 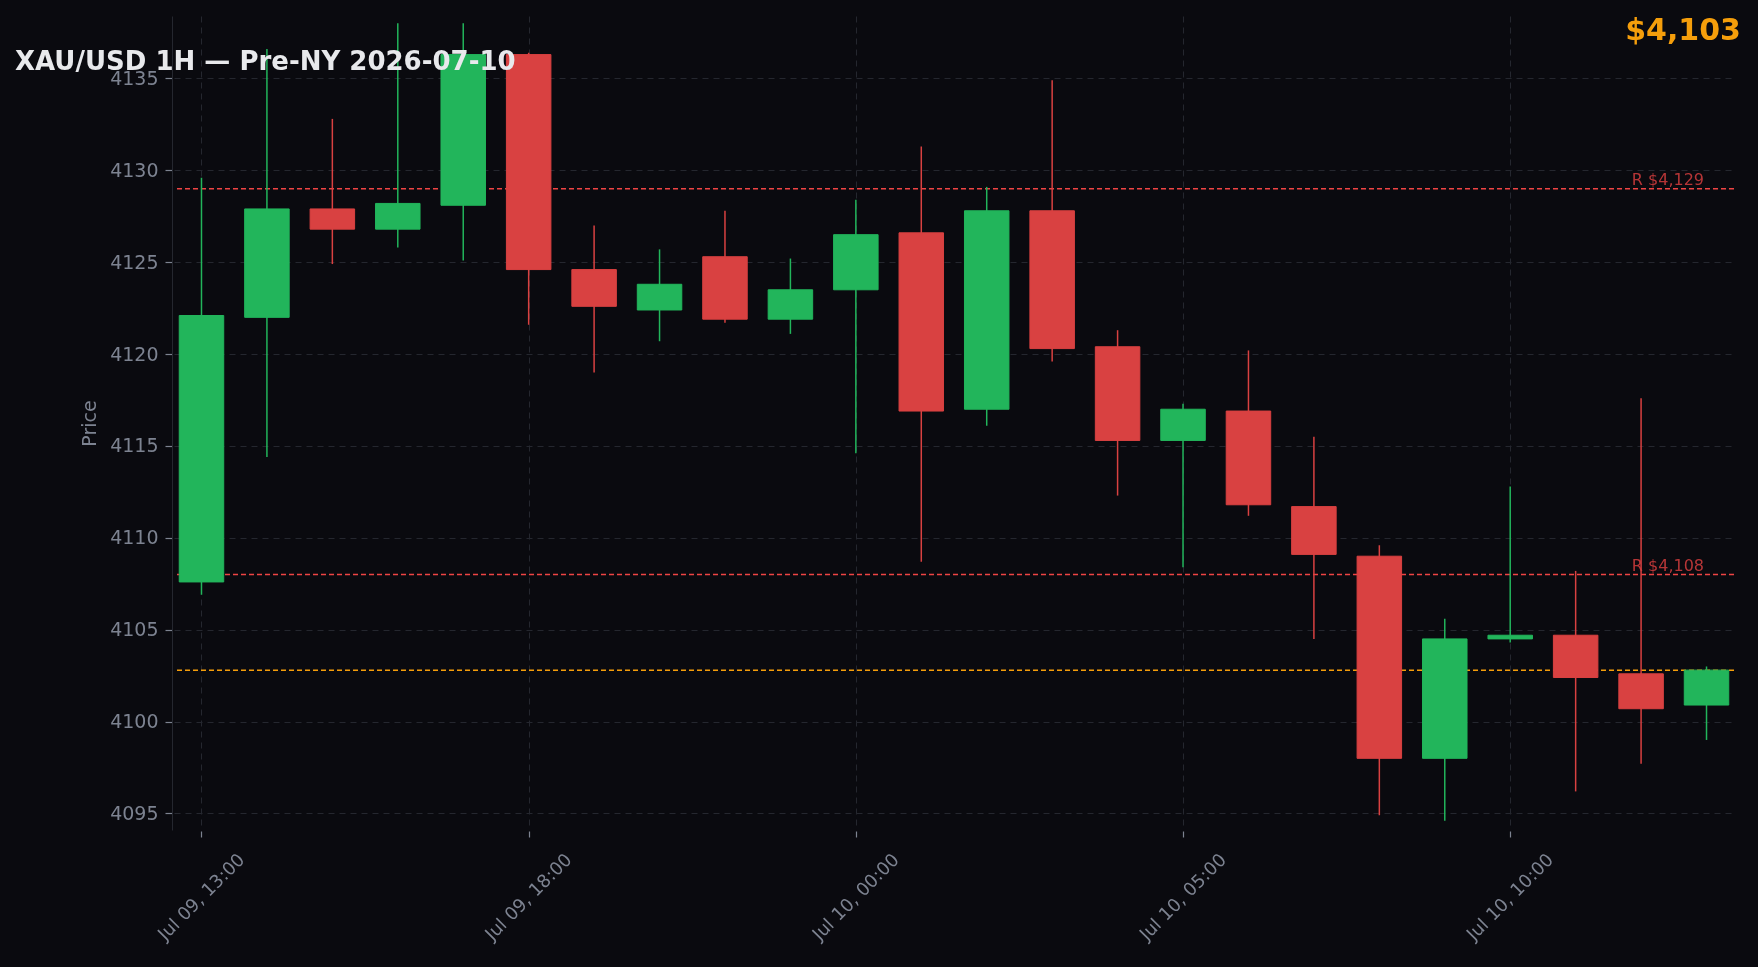 I want to click on y-tick-label: 4095, so click(x=134, y=812).